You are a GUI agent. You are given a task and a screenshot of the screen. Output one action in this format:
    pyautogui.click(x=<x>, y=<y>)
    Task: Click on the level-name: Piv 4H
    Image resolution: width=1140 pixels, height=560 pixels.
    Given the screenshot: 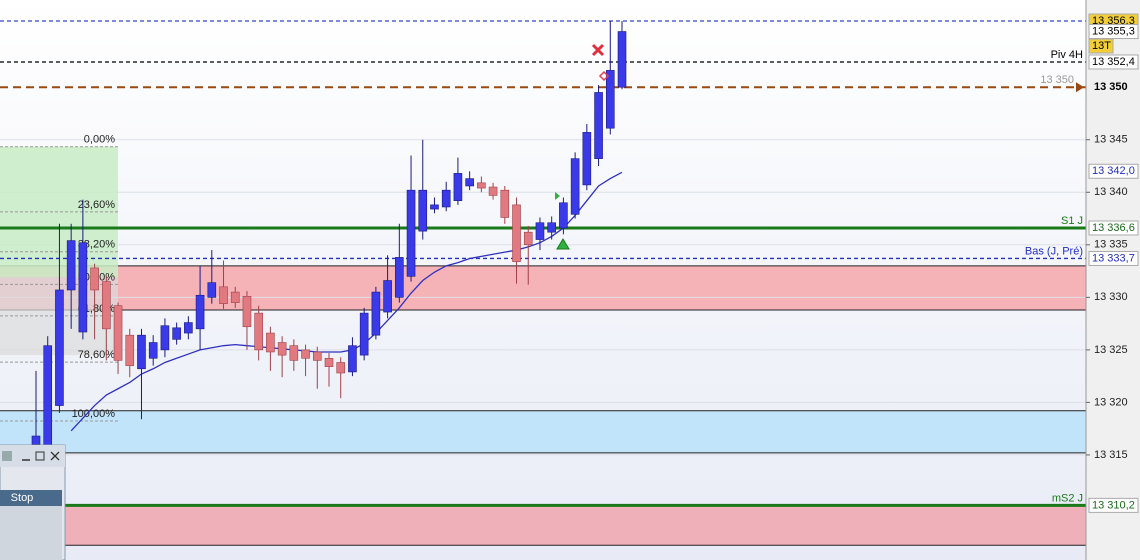 What is the action you would take?
    pyautogui.click(x=1067, y=55)
    